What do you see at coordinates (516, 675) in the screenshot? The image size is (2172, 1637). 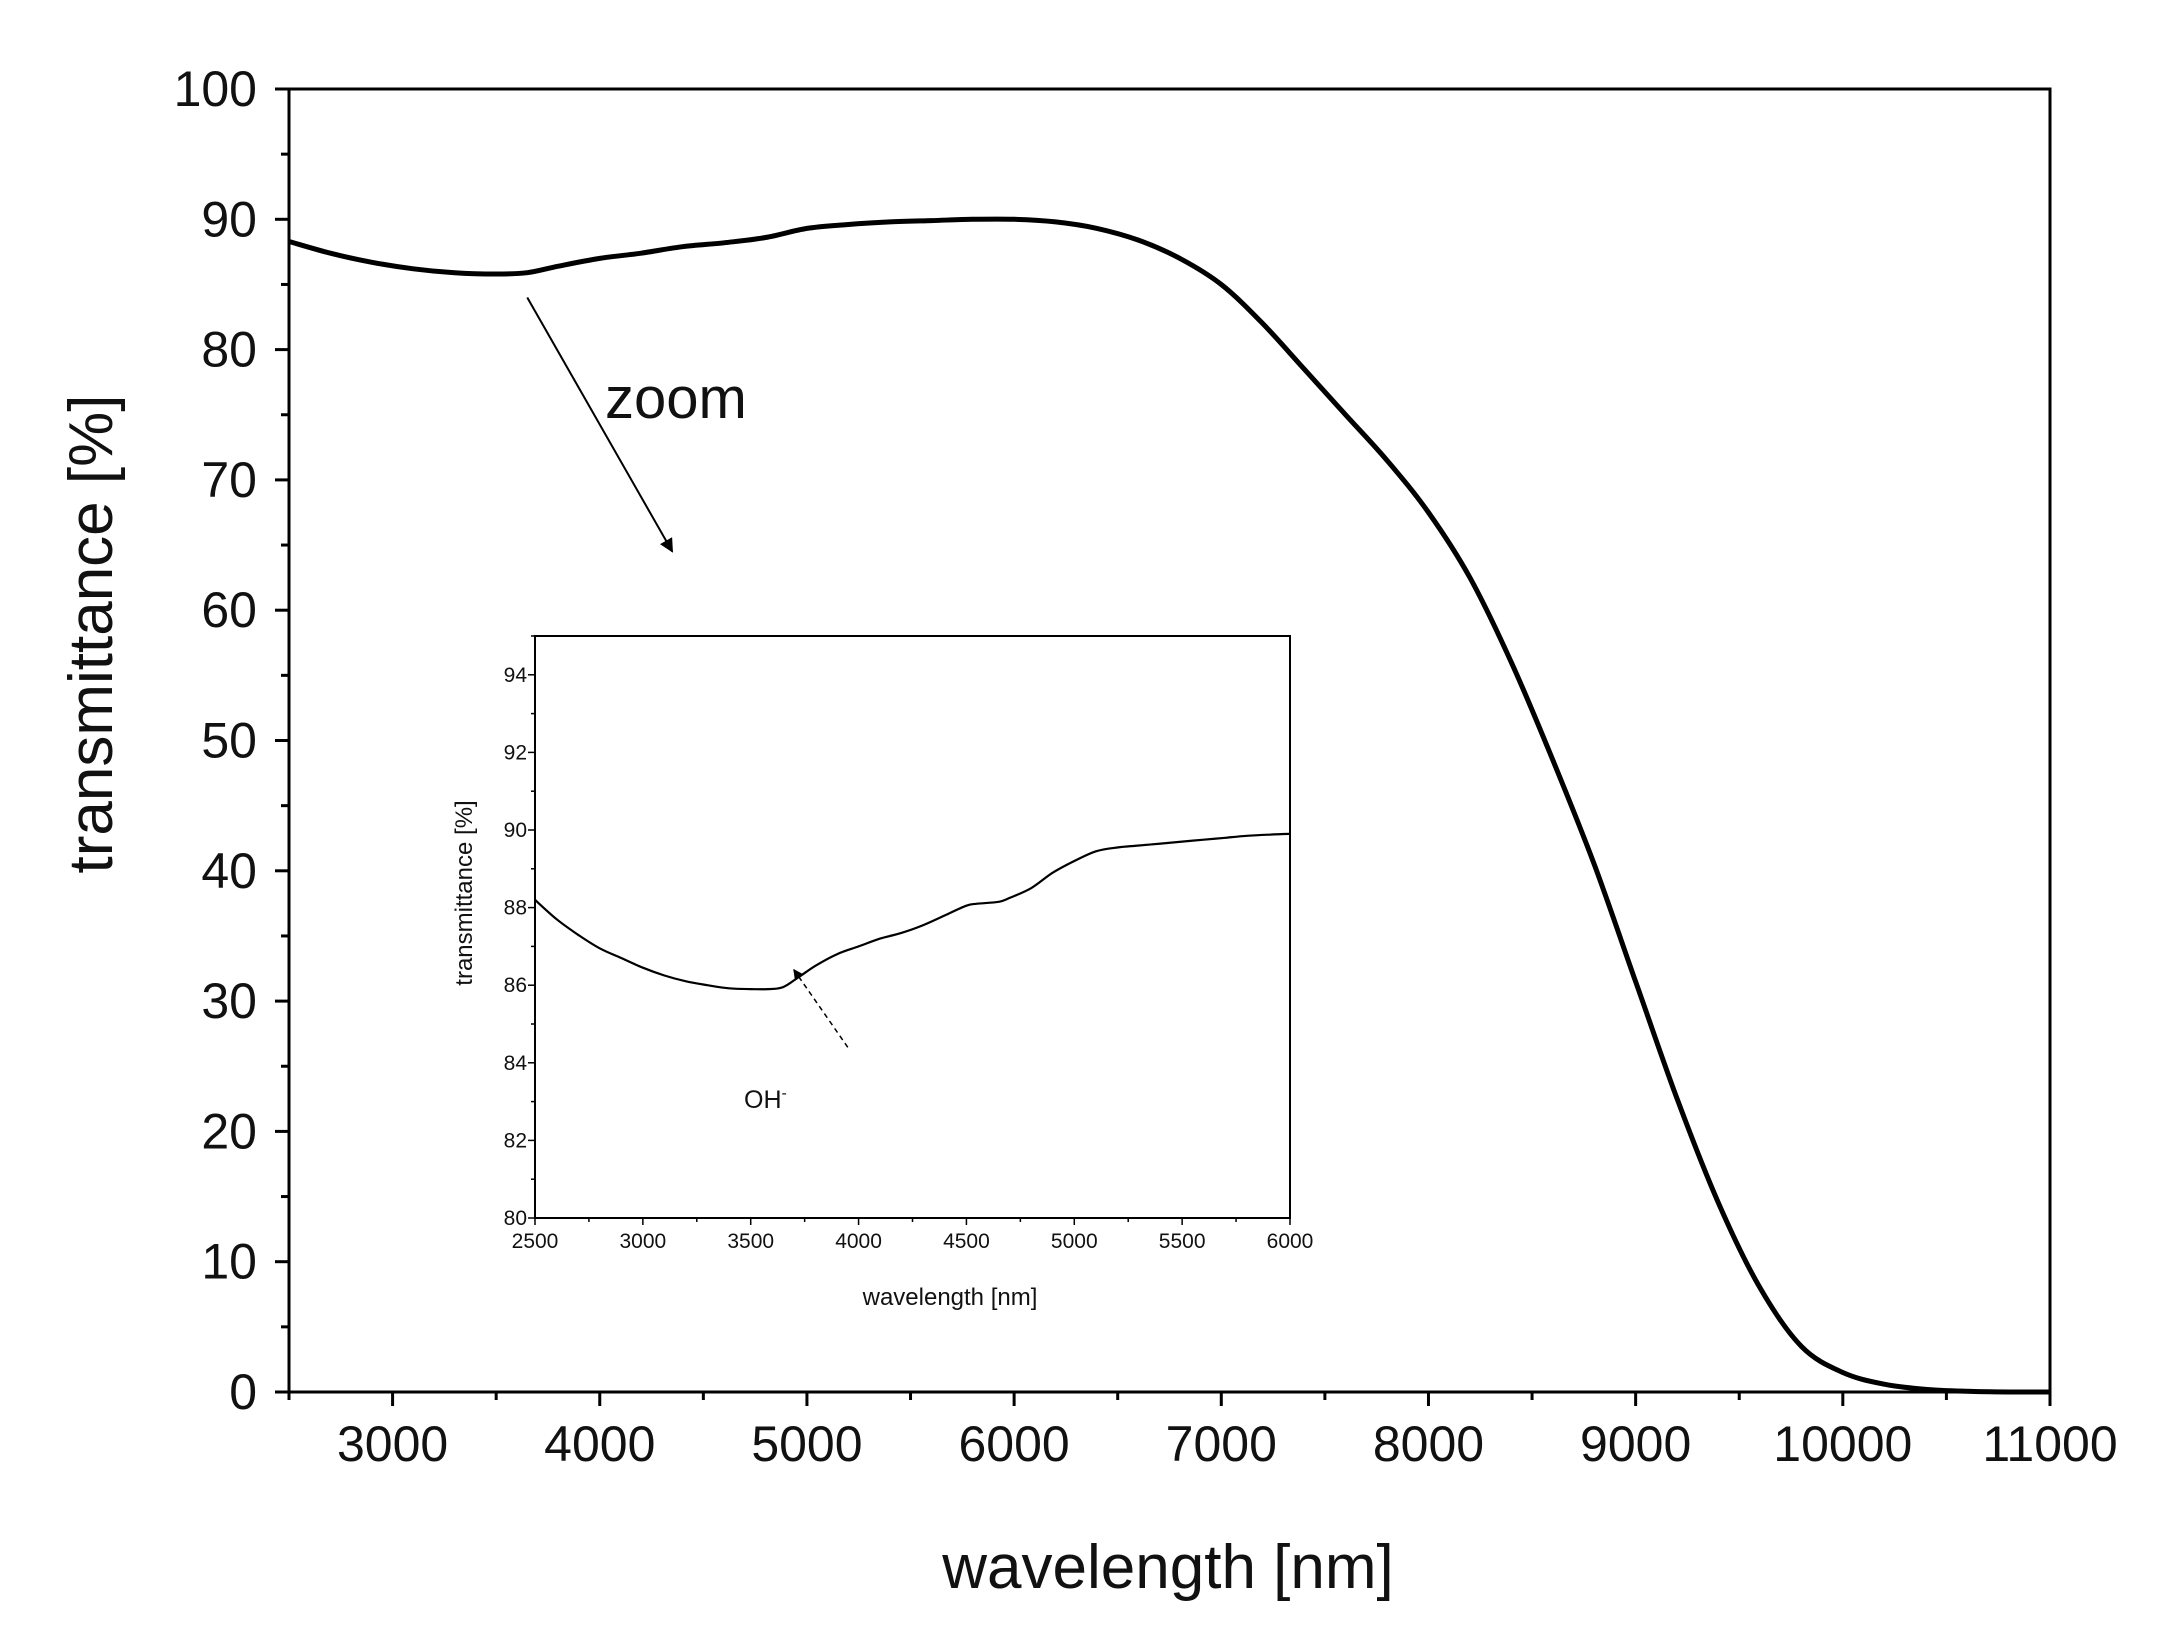 I see `inset-y-tick-label: 94` at bounding box center [516, 675].